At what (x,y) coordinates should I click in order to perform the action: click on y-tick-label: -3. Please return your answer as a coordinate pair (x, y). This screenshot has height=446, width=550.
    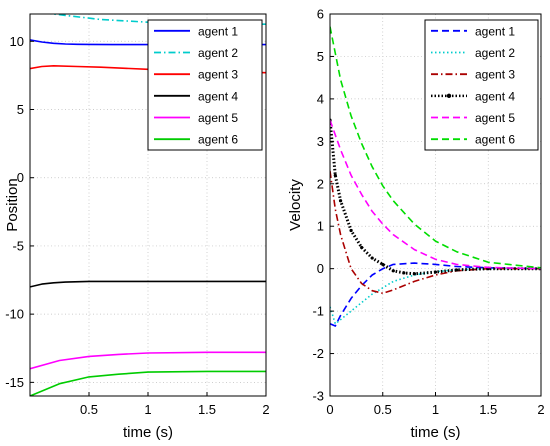
    Looking at the image, I should click on (318, 396).